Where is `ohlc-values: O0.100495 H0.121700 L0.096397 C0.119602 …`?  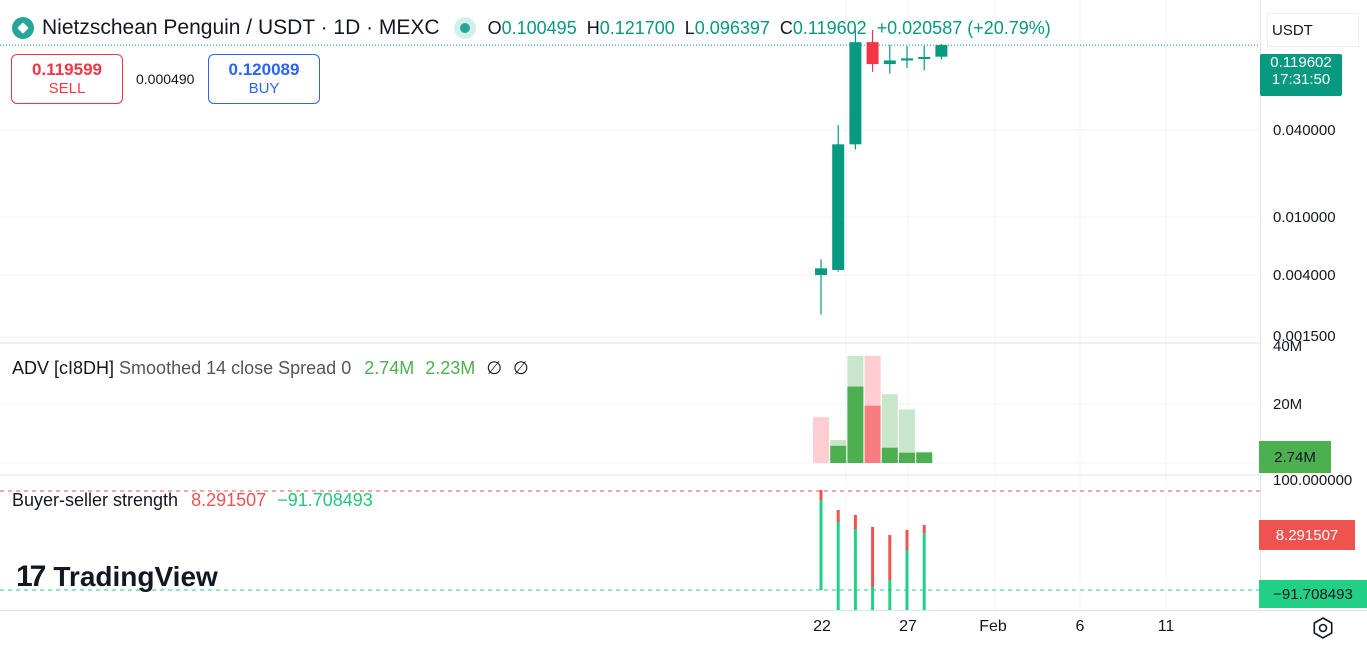 ohlc-values: O0.100495 H0.121700 L0.096397 C0.119602 … is located at coordinates (769, 28).